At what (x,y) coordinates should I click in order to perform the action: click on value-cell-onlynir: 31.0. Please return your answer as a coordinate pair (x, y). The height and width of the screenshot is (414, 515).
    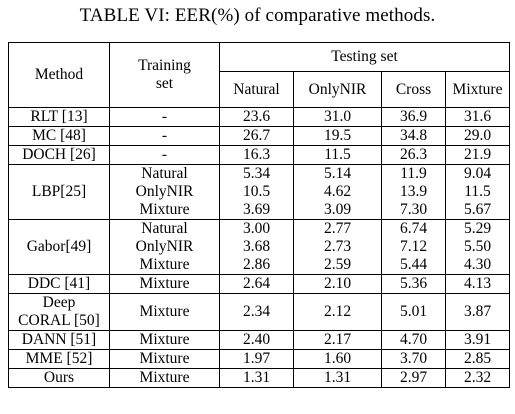
    Looking at the image, I should click on (337, 117).